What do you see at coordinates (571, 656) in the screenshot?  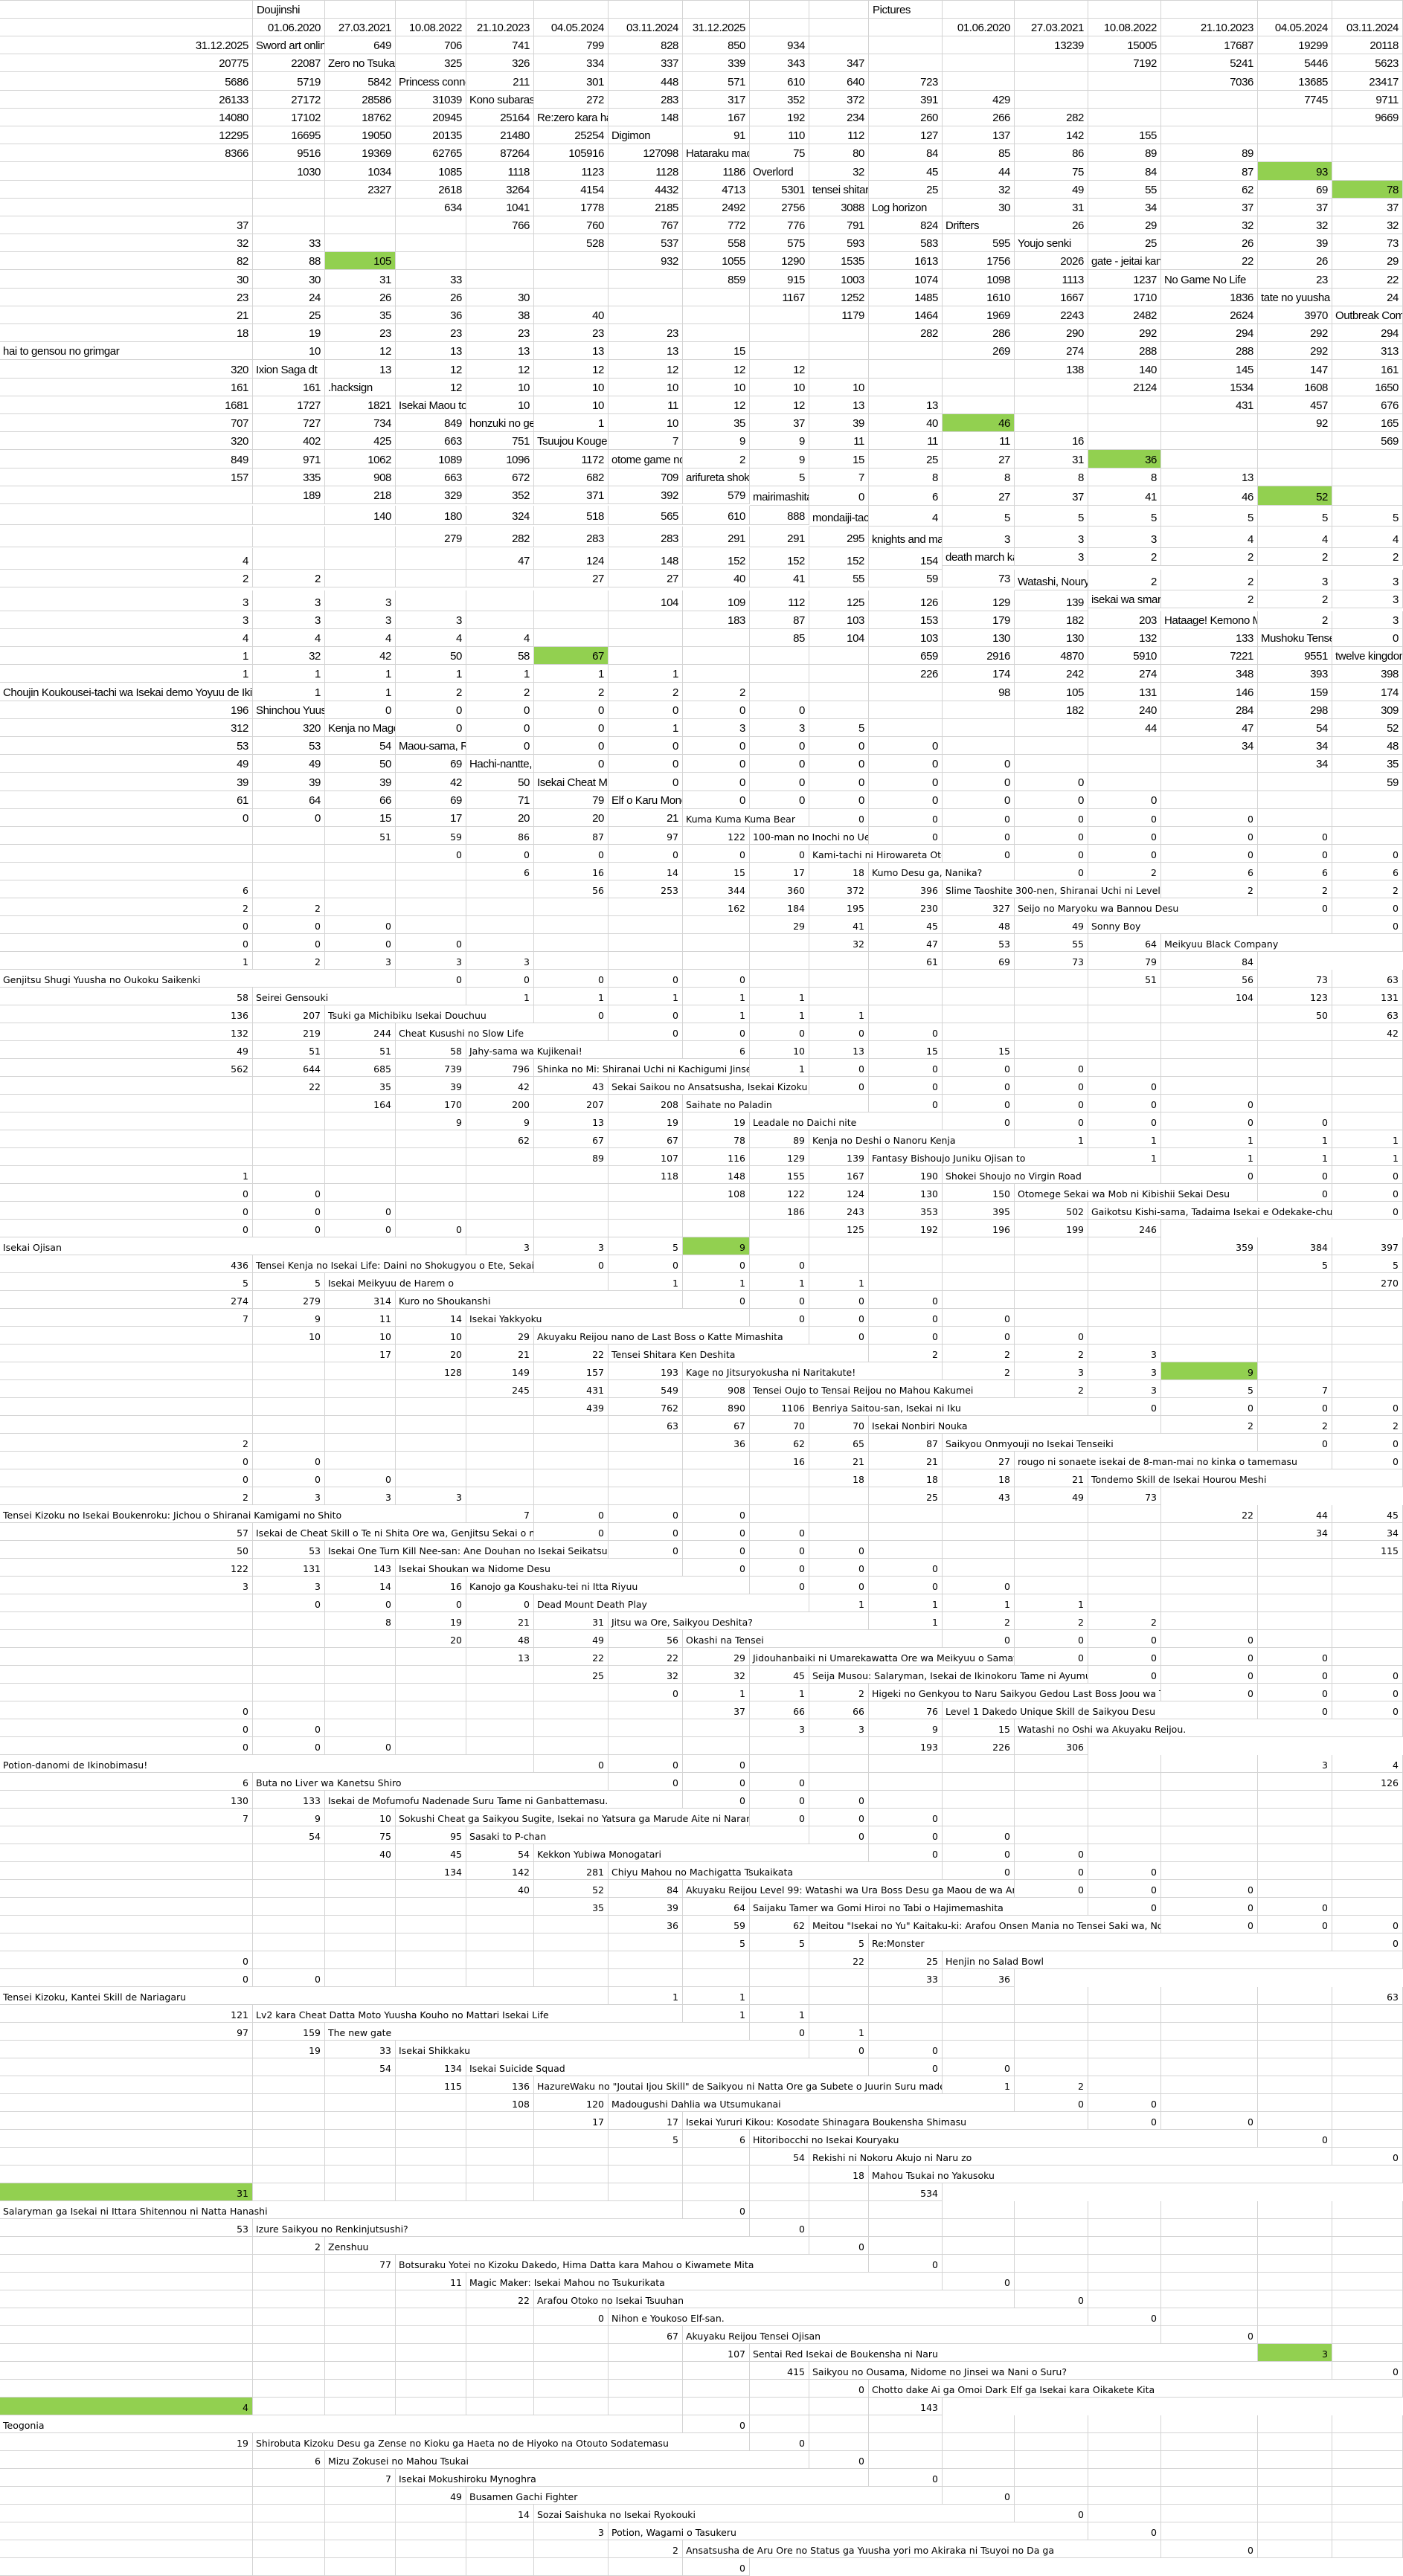 I see `doujinshi-count-cell: 67` at bounding box center [571, 656].